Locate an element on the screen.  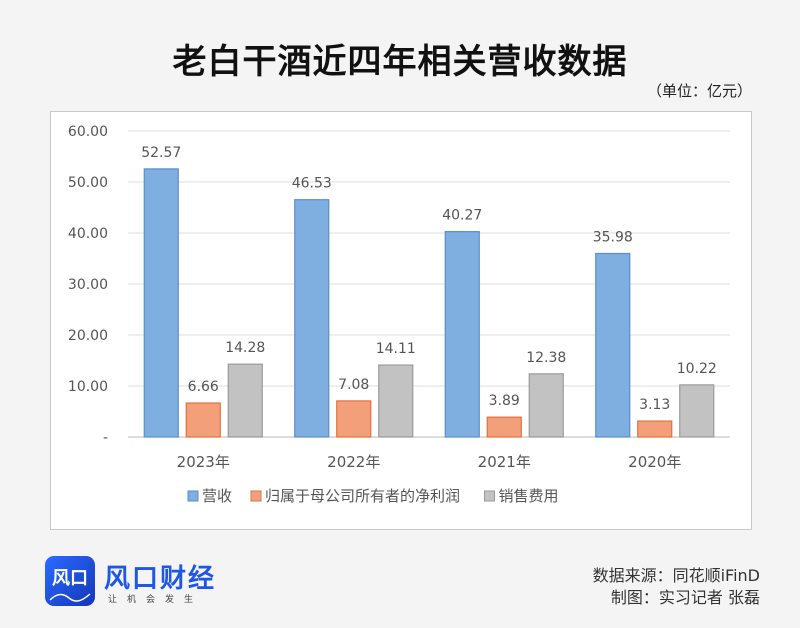
data-label: 14.11 is located at coordinates (396, 349).